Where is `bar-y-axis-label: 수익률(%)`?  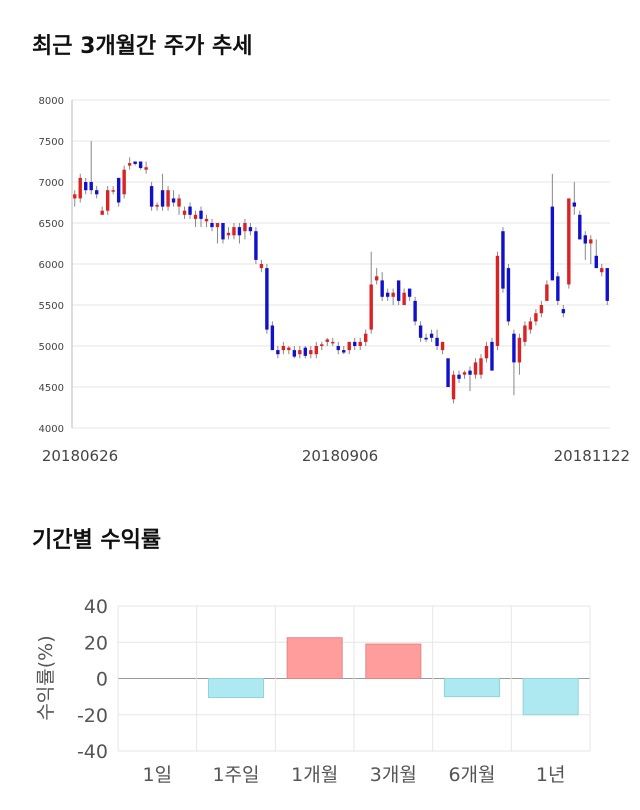
bar-y-axis-label: 수익률(%) is located at coordinates (46, 677).